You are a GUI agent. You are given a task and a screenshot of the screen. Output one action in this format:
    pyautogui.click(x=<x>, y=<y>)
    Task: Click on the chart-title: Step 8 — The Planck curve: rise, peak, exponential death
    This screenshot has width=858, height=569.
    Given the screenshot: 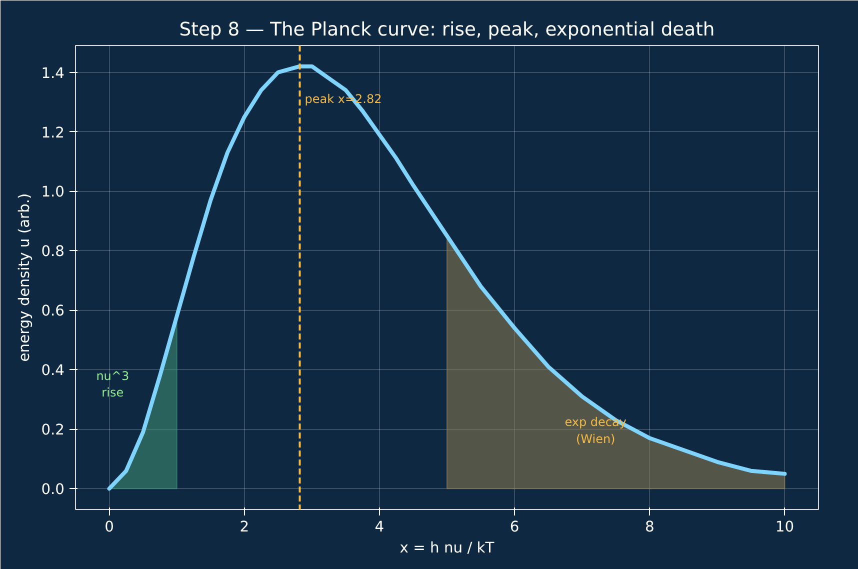 What is the action you would take?
    pyautogui.click(x=447, y=30)
    